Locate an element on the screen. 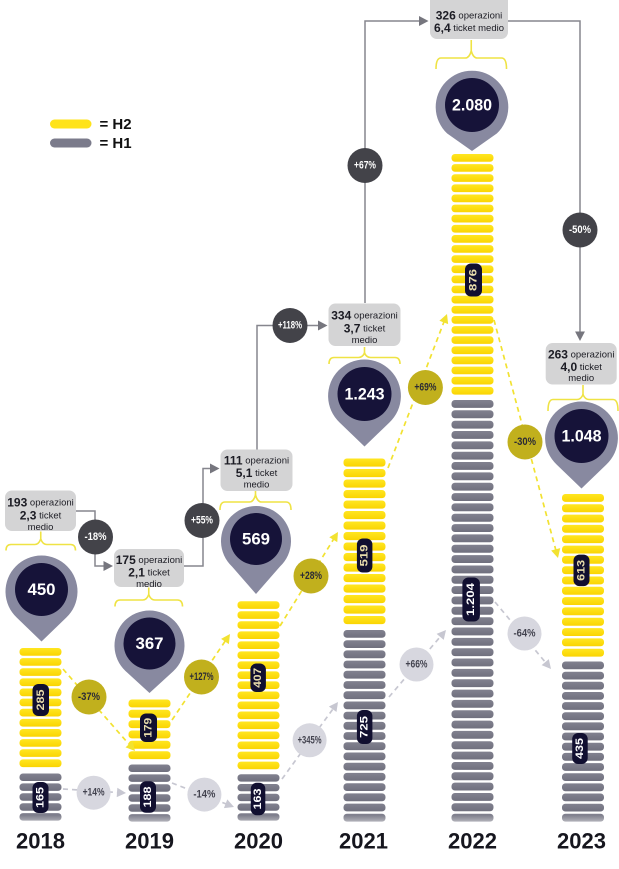  svg-text: 450 is located at coordinates (42, 589).